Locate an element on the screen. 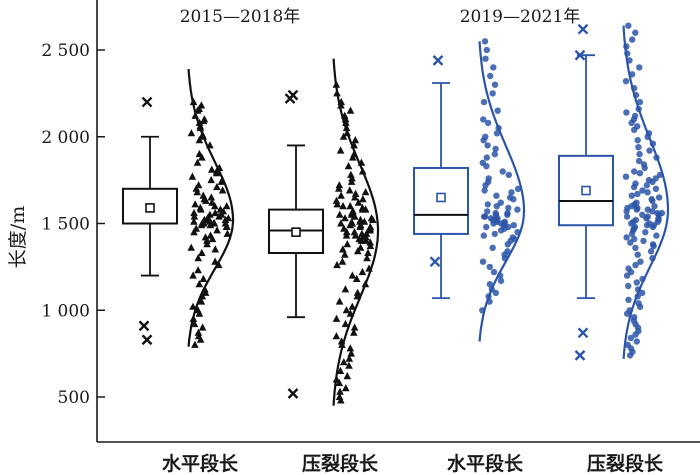 The width and height of the screenshot is (700, 475). x-category-label: 压裂段长 is located at coordinates (625, 463).